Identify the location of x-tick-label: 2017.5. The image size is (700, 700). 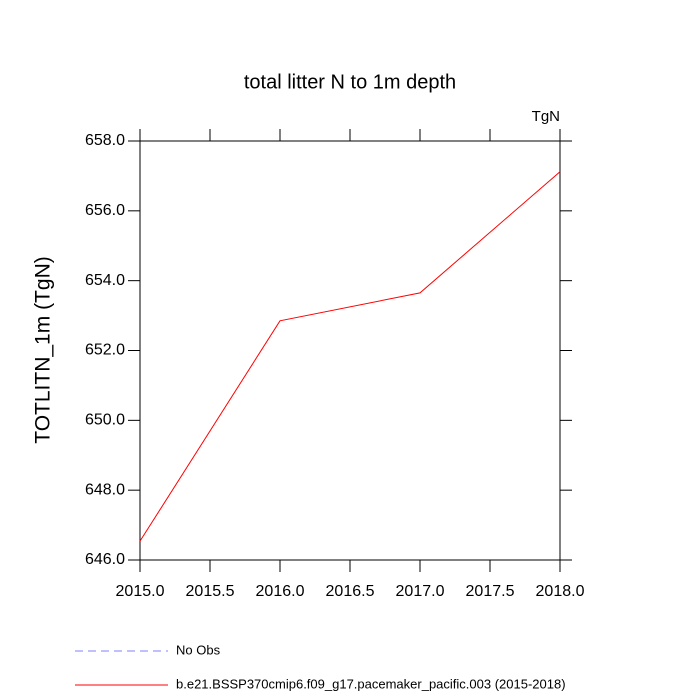
(490, 591).